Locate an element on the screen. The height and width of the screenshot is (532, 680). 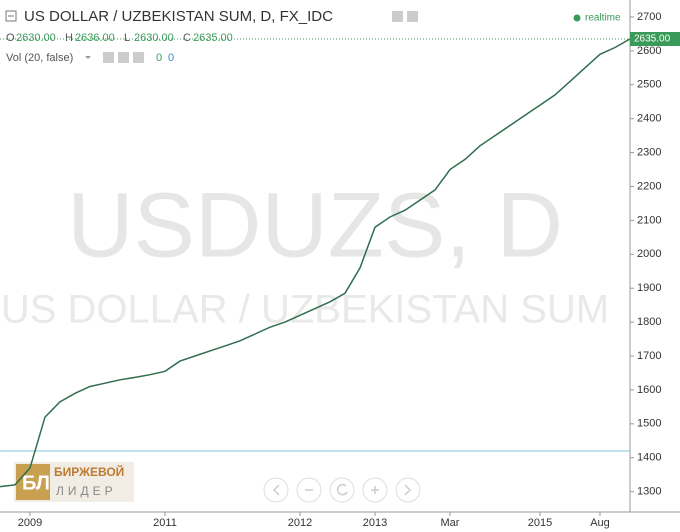
last-price-tag is located at coordinates (655, 38).